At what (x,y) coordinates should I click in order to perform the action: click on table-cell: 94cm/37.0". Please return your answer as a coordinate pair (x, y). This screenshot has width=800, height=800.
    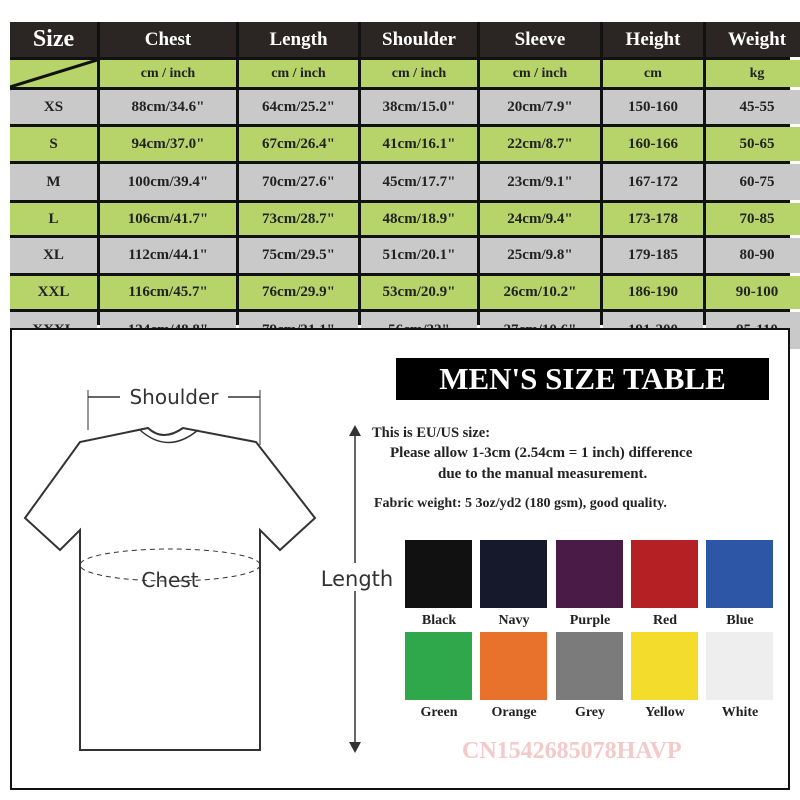
    Looking at the image, I should click on (168, 144).